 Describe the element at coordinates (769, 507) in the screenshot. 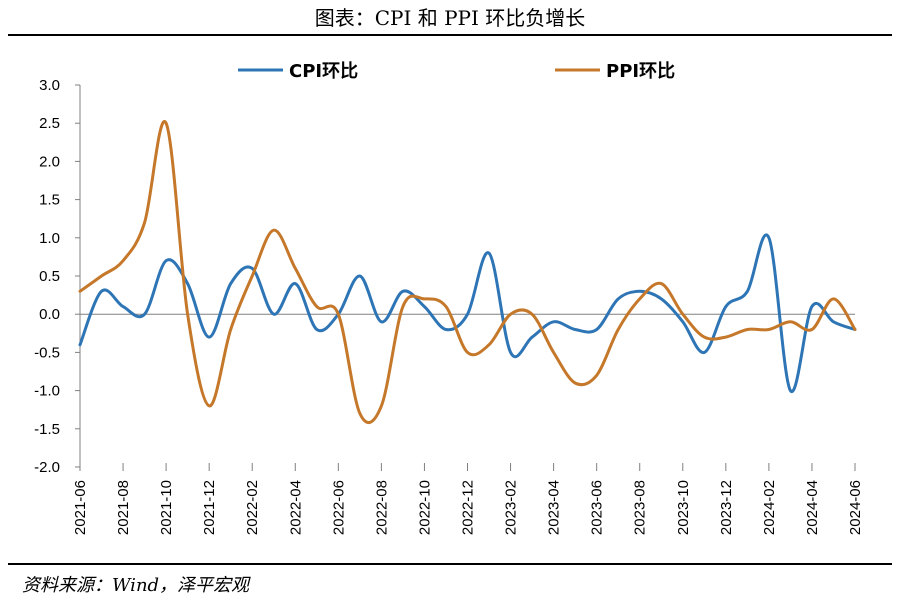

I see `x-tick-label: 2024-02` at that location.